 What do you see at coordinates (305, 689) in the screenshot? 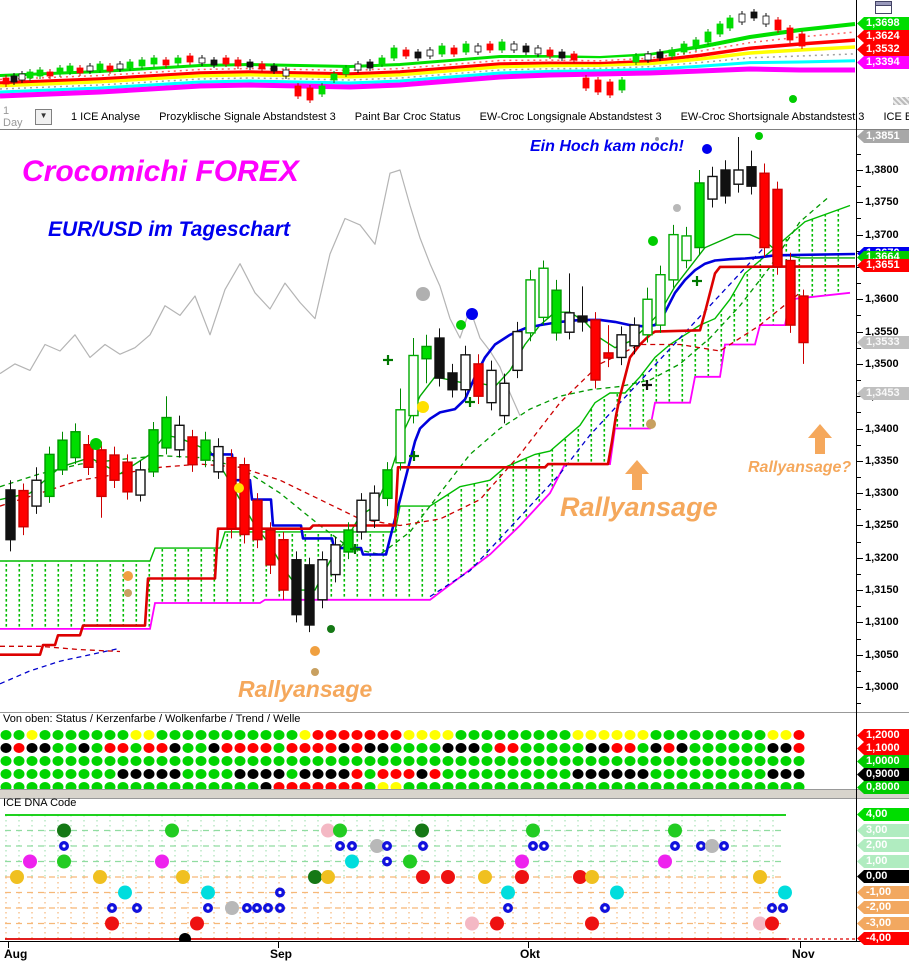
I see `rally-annotation-bottom: Rallyansage` at bounding box center [305, 689].